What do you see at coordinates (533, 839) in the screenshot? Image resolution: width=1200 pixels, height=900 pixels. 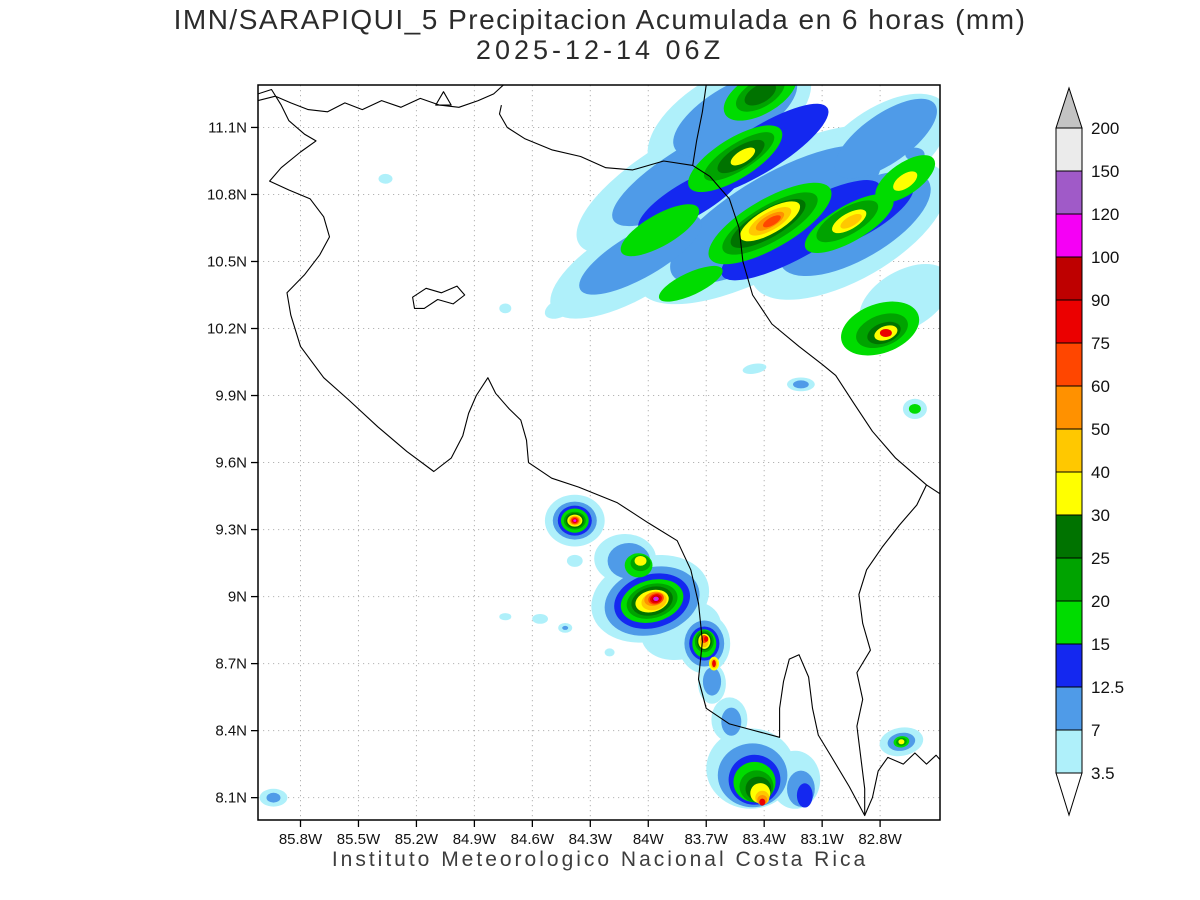 I see `lon-tick-label: 84.6W` at bounding box center [533, 839].